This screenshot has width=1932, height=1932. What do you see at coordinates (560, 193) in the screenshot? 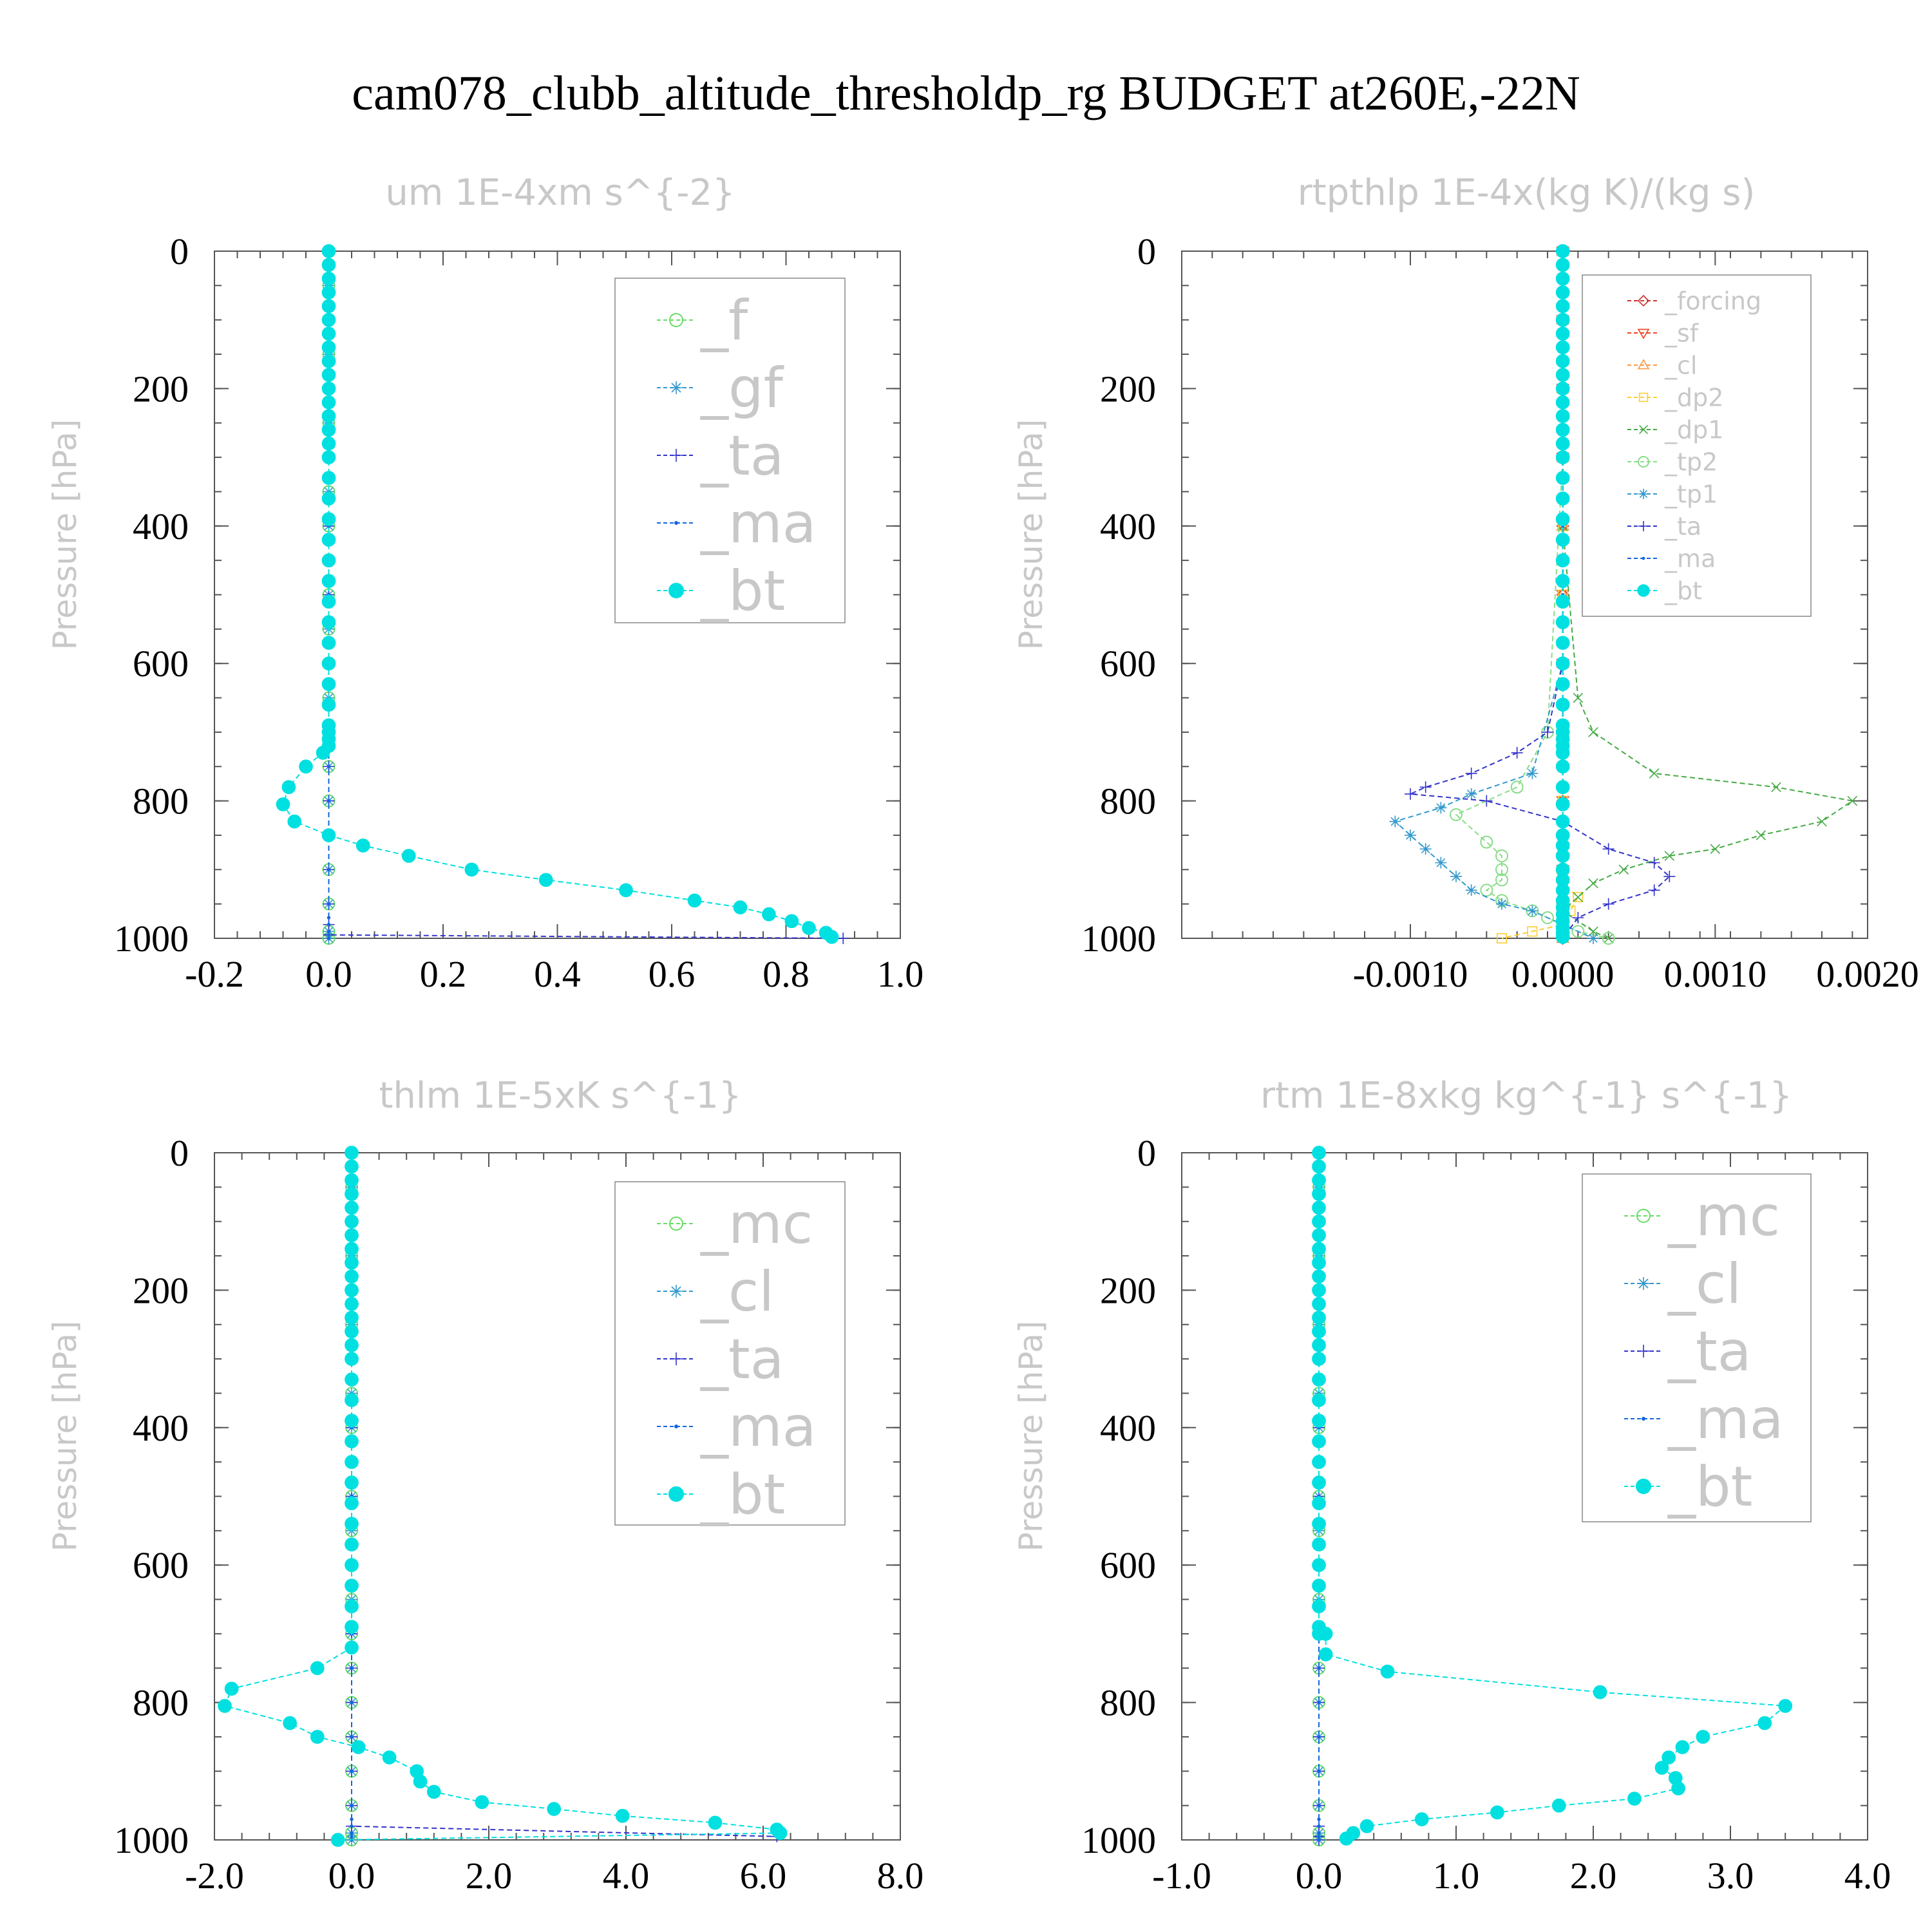
I see `panel-title: um 1E-4xm s^{-2}` at bounding box center [560, 193].